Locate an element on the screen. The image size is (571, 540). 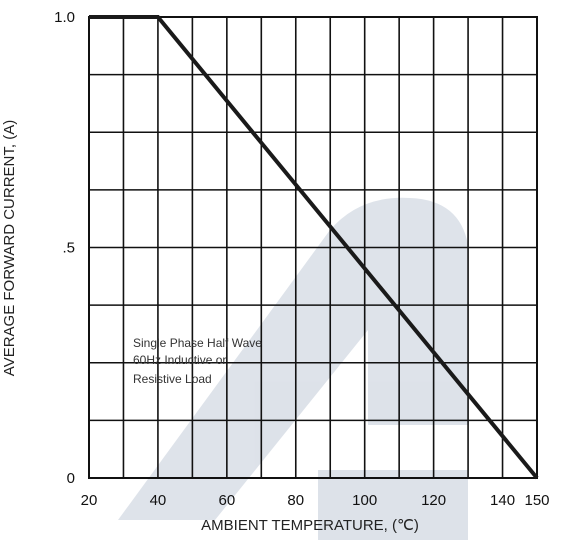
note-line-3: Resistive Load is located at coordinates (172, 379).